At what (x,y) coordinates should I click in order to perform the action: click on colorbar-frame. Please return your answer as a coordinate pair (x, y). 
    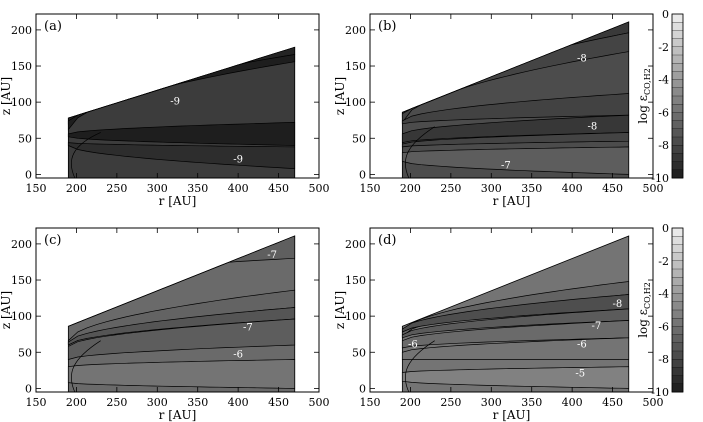
    Looking at the image, I should click on (677, 310).